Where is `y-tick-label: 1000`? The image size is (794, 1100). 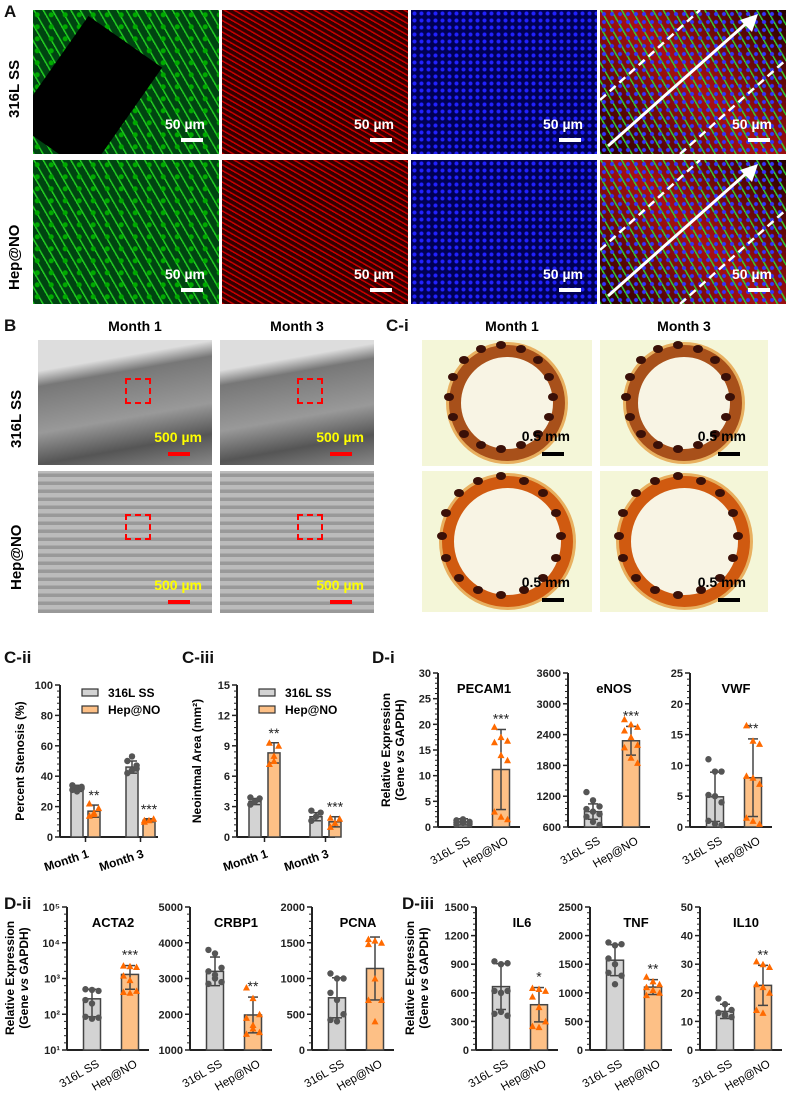 y-tick-label: 1000 is located at coordinates (171, 1051).